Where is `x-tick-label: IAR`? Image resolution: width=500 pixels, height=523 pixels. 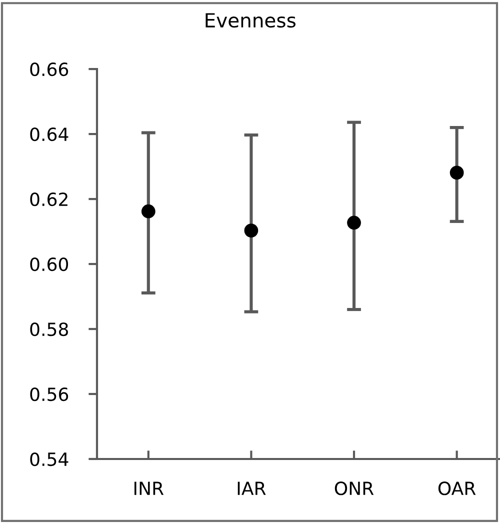
x-tick-label: IAR is located at coordinates (252, 488).